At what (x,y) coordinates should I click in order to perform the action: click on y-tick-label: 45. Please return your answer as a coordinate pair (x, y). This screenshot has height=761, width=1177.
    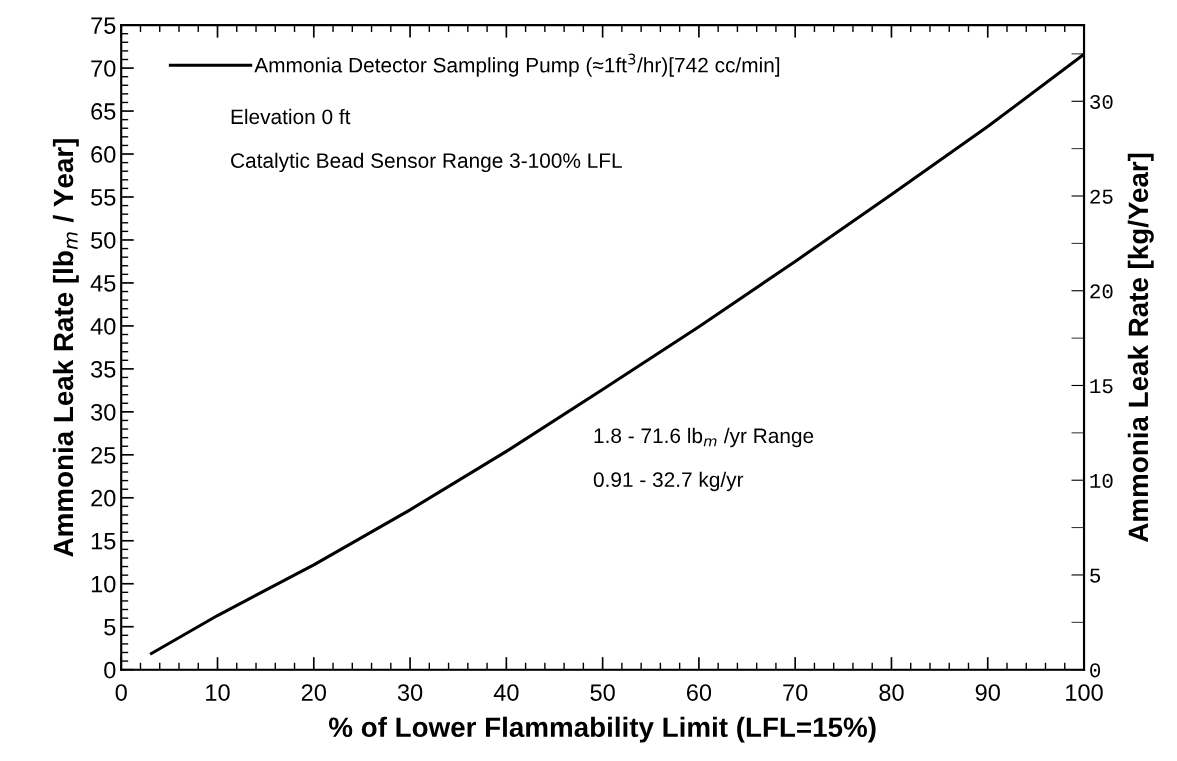
    Looking at the image, I should click on (103, 283).